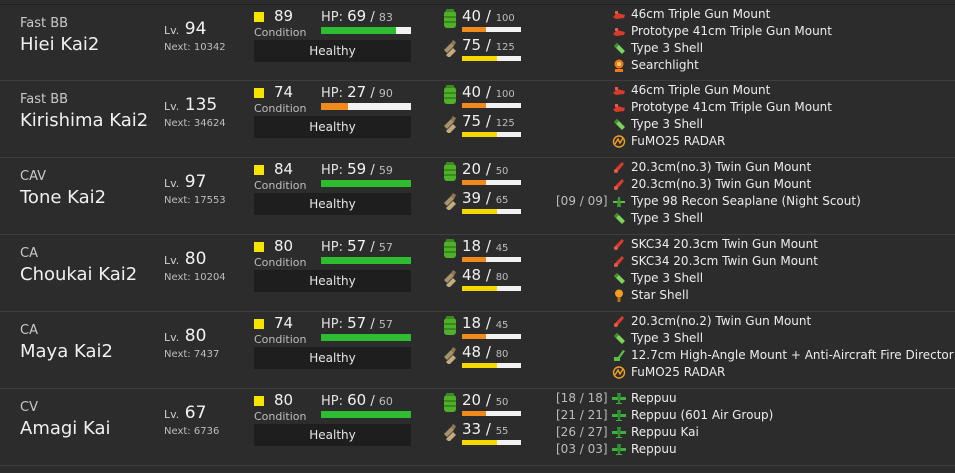 The width and height of the screenshot is (955, 473). I want to click on next-exp: Next: 6736, so click(191, 431).